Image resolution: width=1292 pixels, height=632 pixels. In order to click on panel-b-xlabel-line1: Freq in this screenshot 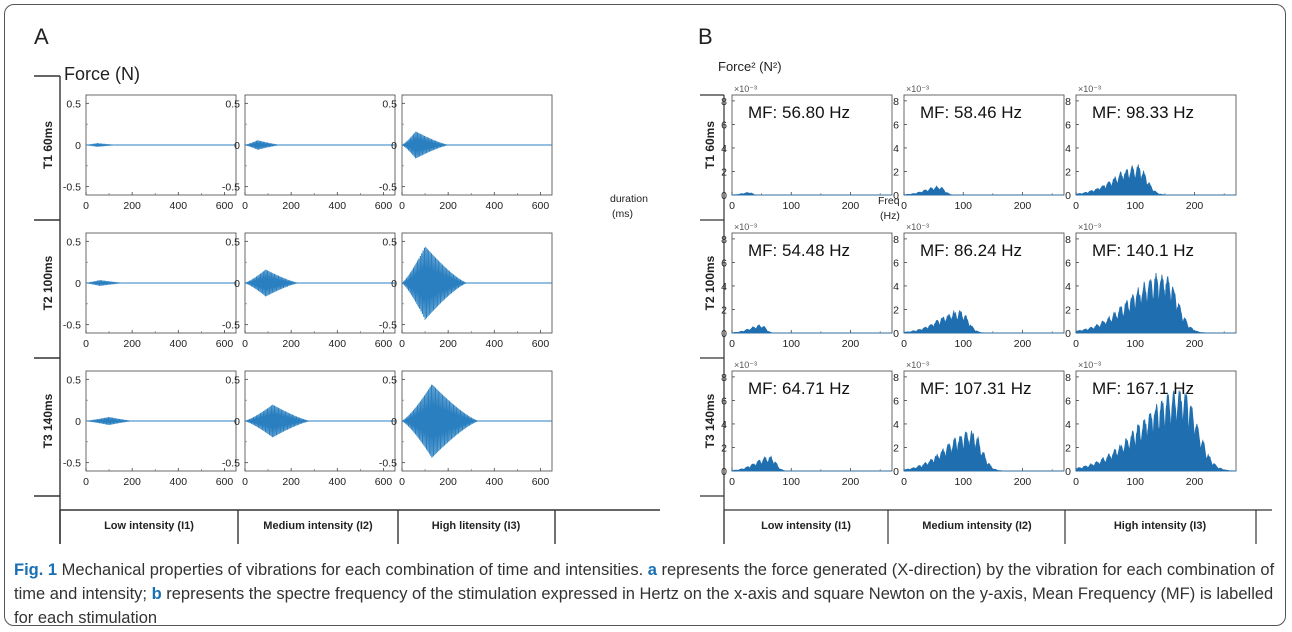, I will do `click(889, 201)`.